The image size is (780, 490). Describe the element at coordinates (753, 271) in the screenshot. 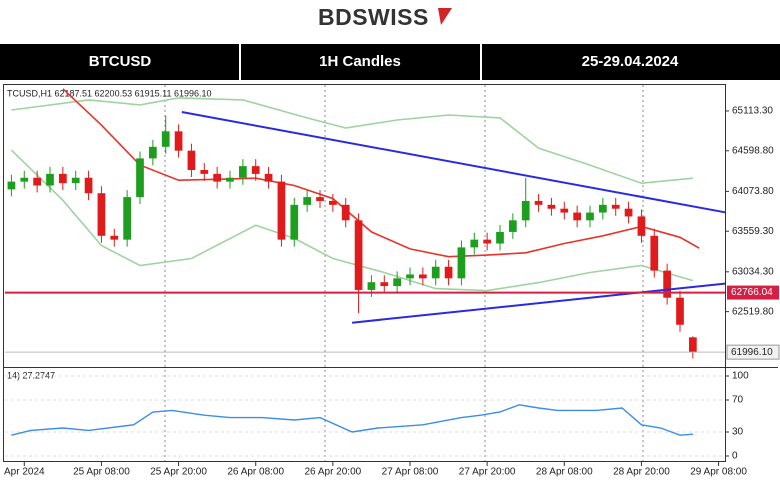

I see `y-tick-label: 63034.30` at that location.